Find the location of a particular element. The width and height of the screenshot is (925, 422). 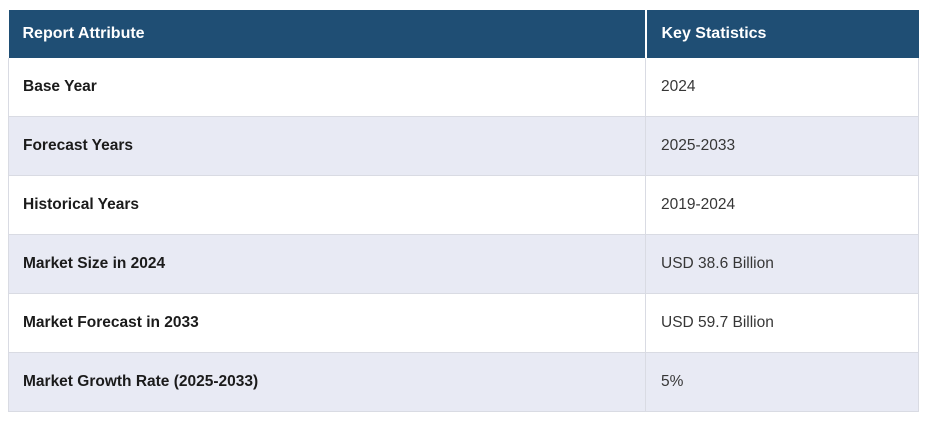

table-row: Forecast Years 2025-2033 is located at coordinates (463, 146).